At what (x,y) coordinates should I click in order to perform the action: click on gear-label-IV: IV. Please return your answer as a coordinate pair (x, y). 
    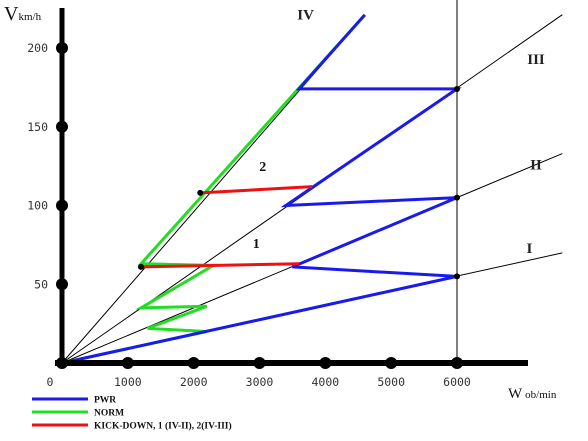
    Looking at the image, I should click on (305, 16).